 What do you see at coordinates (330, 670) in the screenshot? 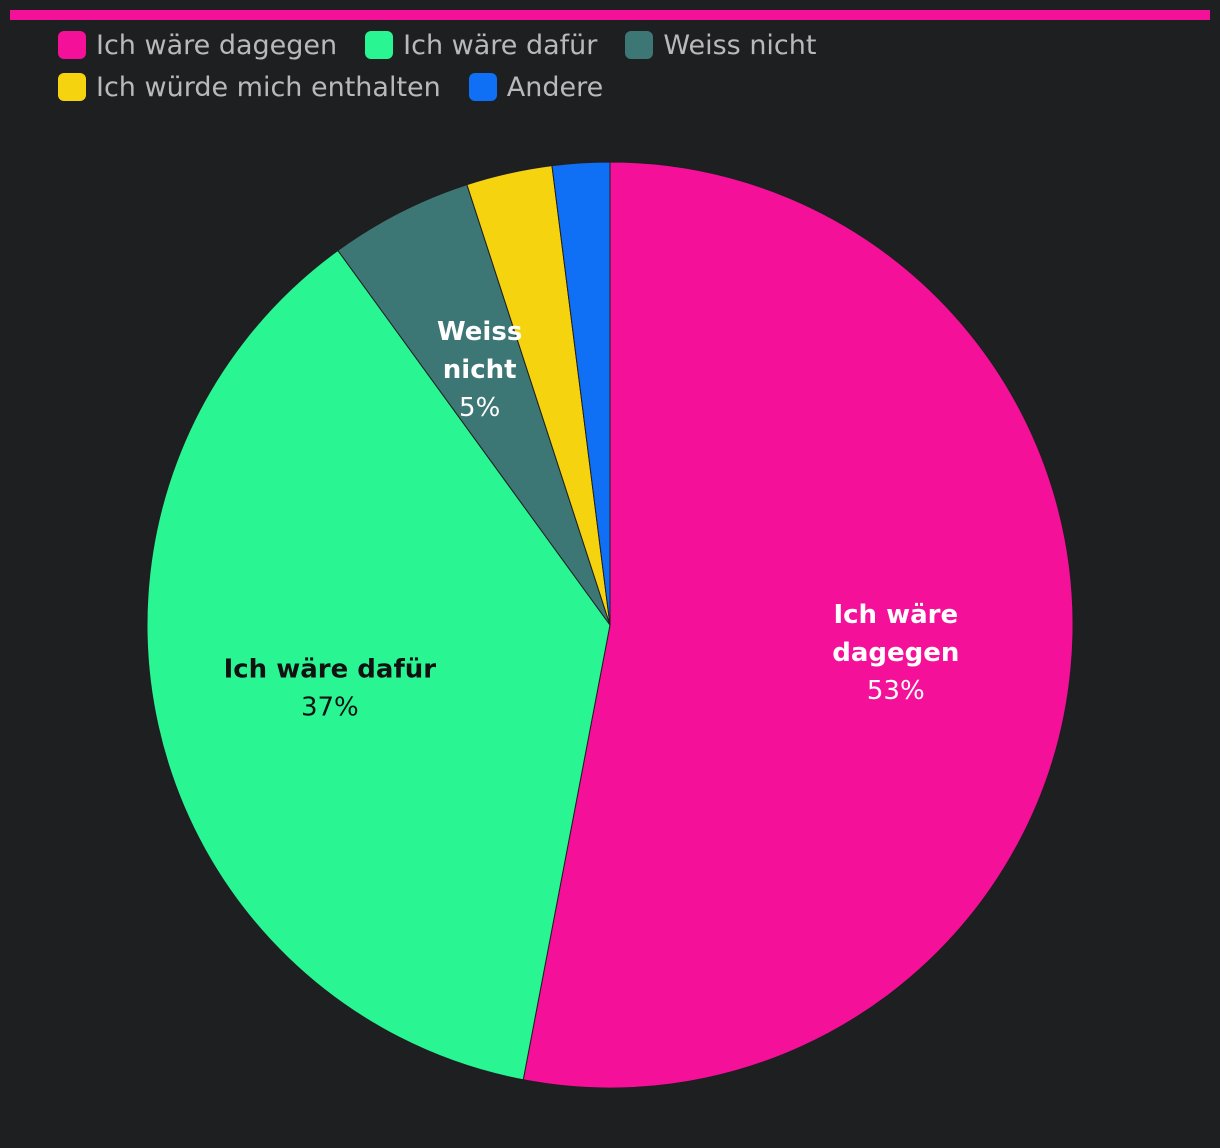
I see `slice-label: Ich wäre dafür` at bounding box center [330, 670].